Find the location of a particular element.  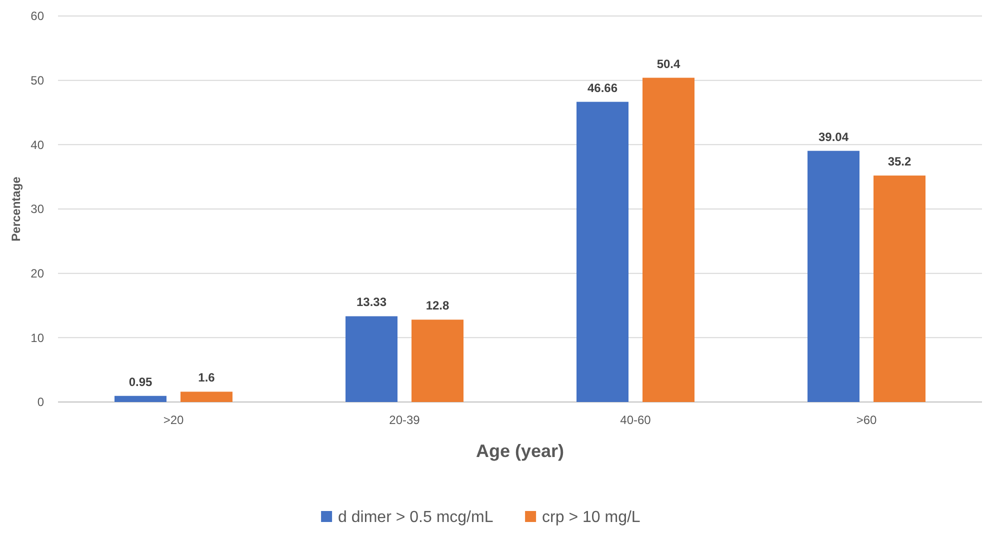

y-tick-label: 40 is located at coordinates (37, 145).